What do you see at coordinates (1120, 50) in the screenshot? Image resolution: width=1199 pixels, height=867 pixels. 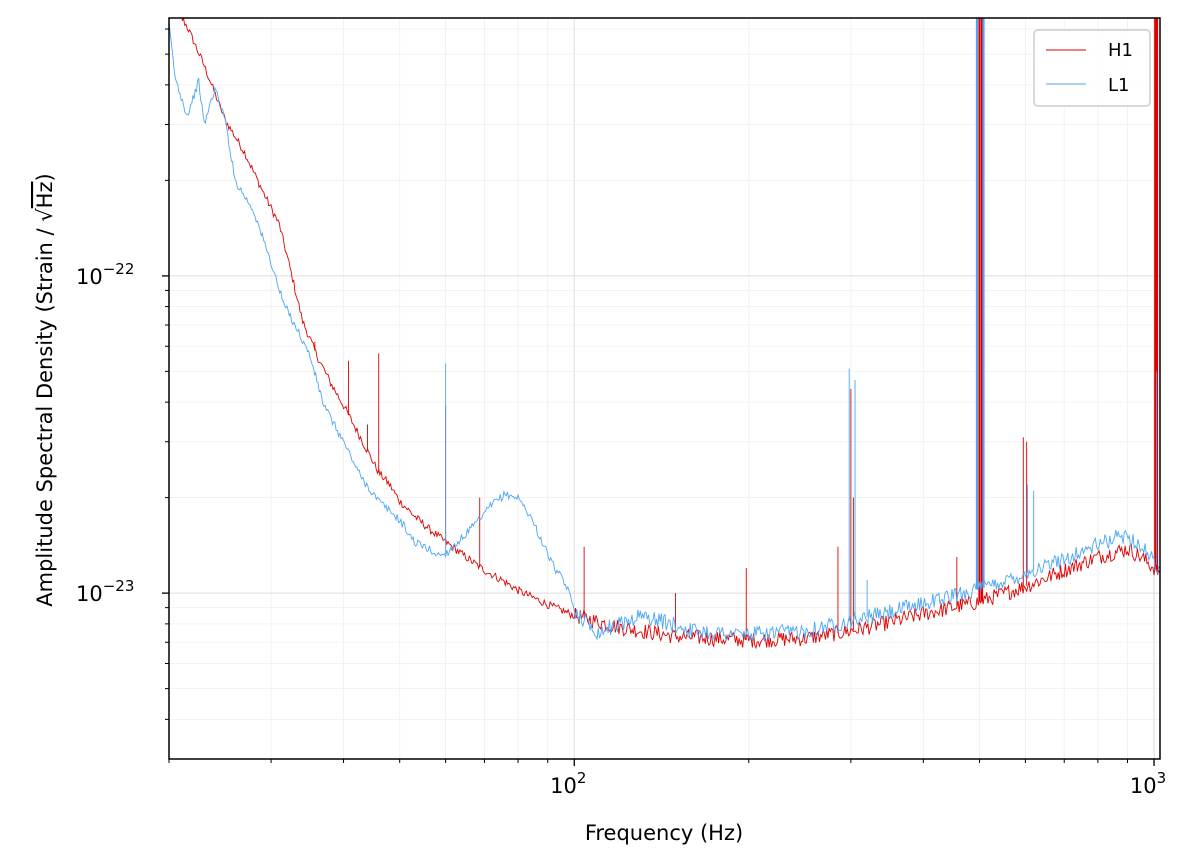 I see `legend-label-h1: H1` at bounding box center [1120, 50].